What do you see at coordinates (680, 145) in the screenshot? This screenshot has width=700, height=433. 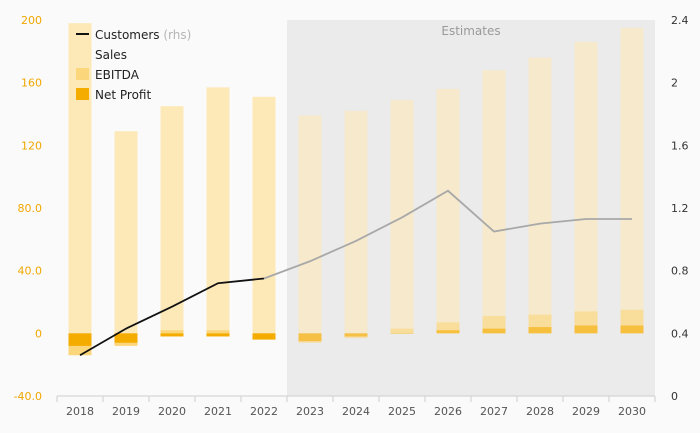 I see `y-right-tick-label: 1.6` at bounding box center [680, 145].